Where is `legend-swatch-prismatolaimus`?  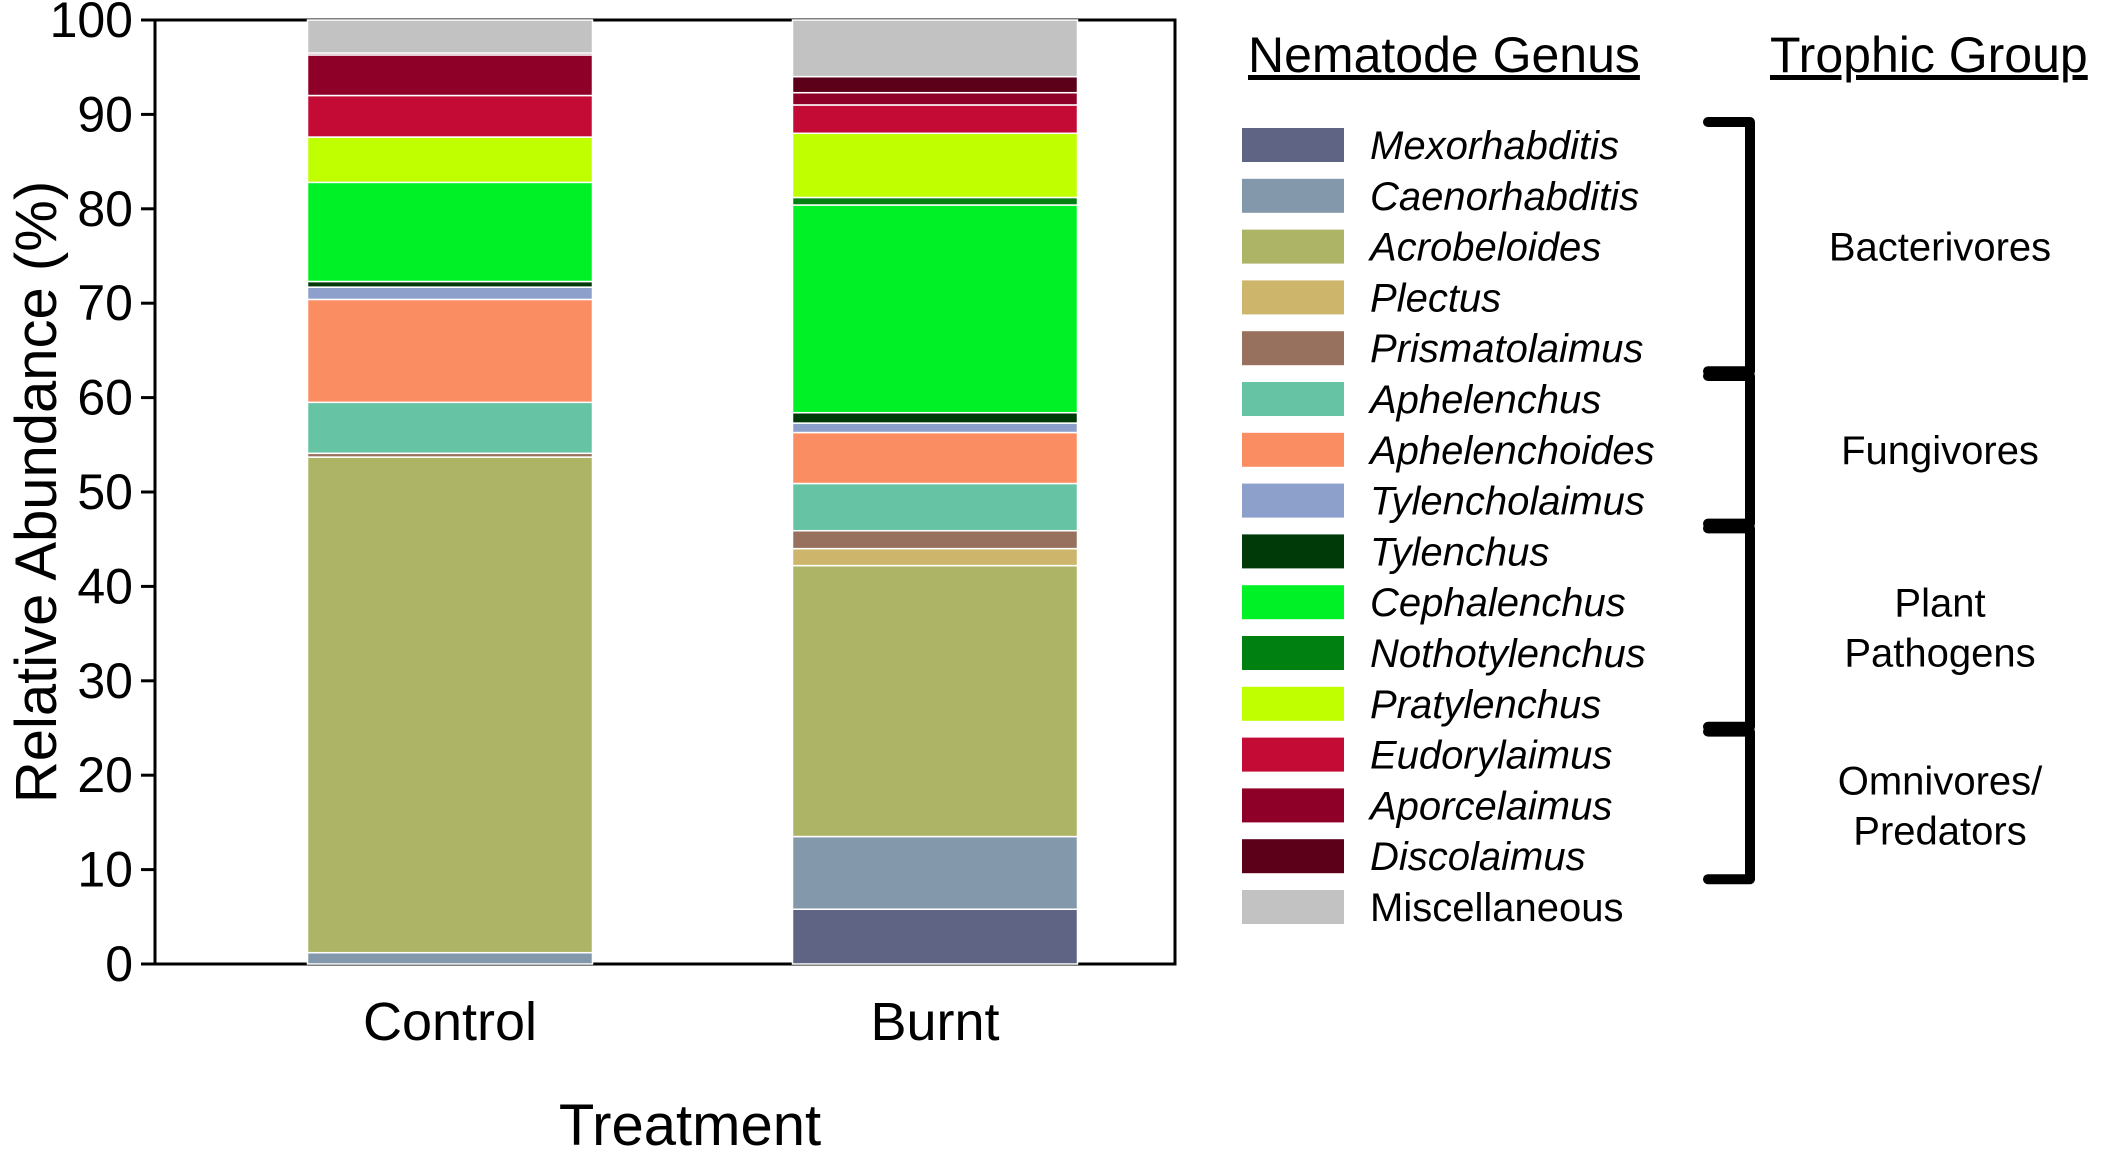 legend-swatch-prismatolaimus is located at coordinates (1293, 348).